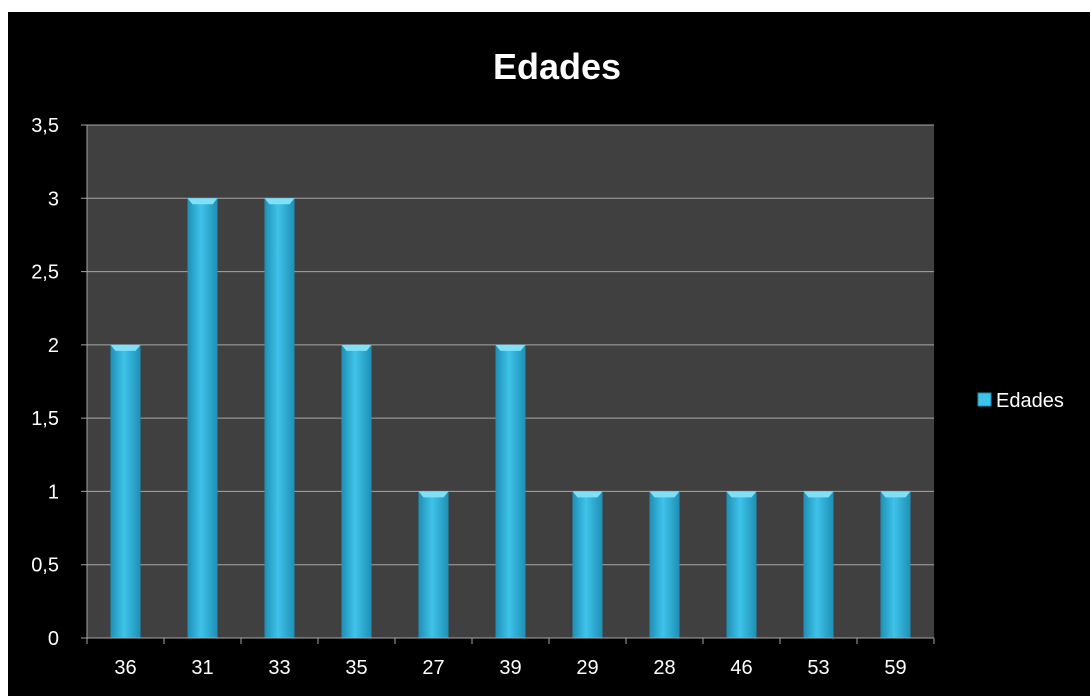 The height and width of the screenshot is (696, 1090). I want to click on x-tick-label: 36, so click(125, 668).